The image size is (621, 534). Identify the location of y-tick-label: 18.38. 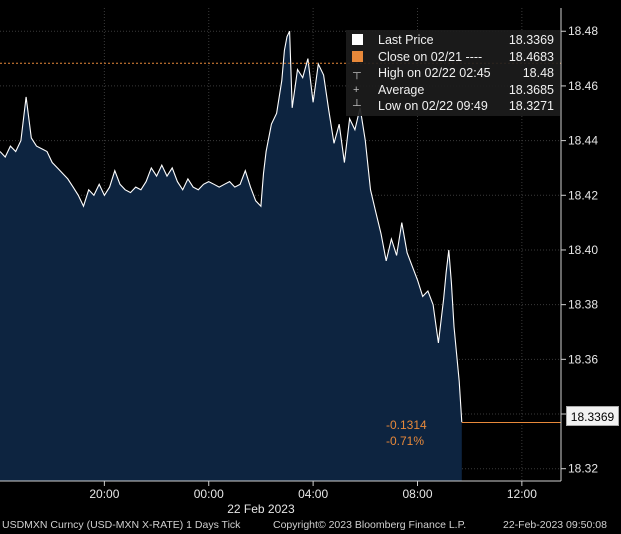
(583, 305).